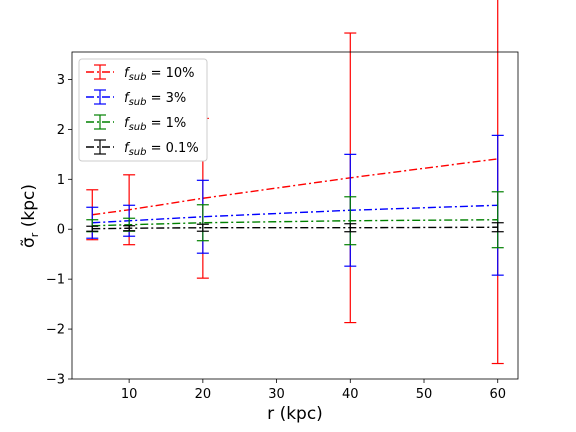 The width and height of the screenshot is (576, 432). I want to click on legend-label: fsub = 3%, so click(155, 99).